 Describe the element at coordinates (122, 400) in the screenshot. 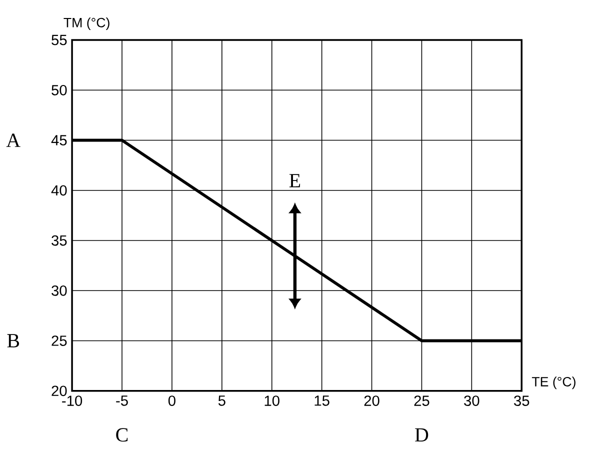

I see `x-tick-label: -5` at that location.